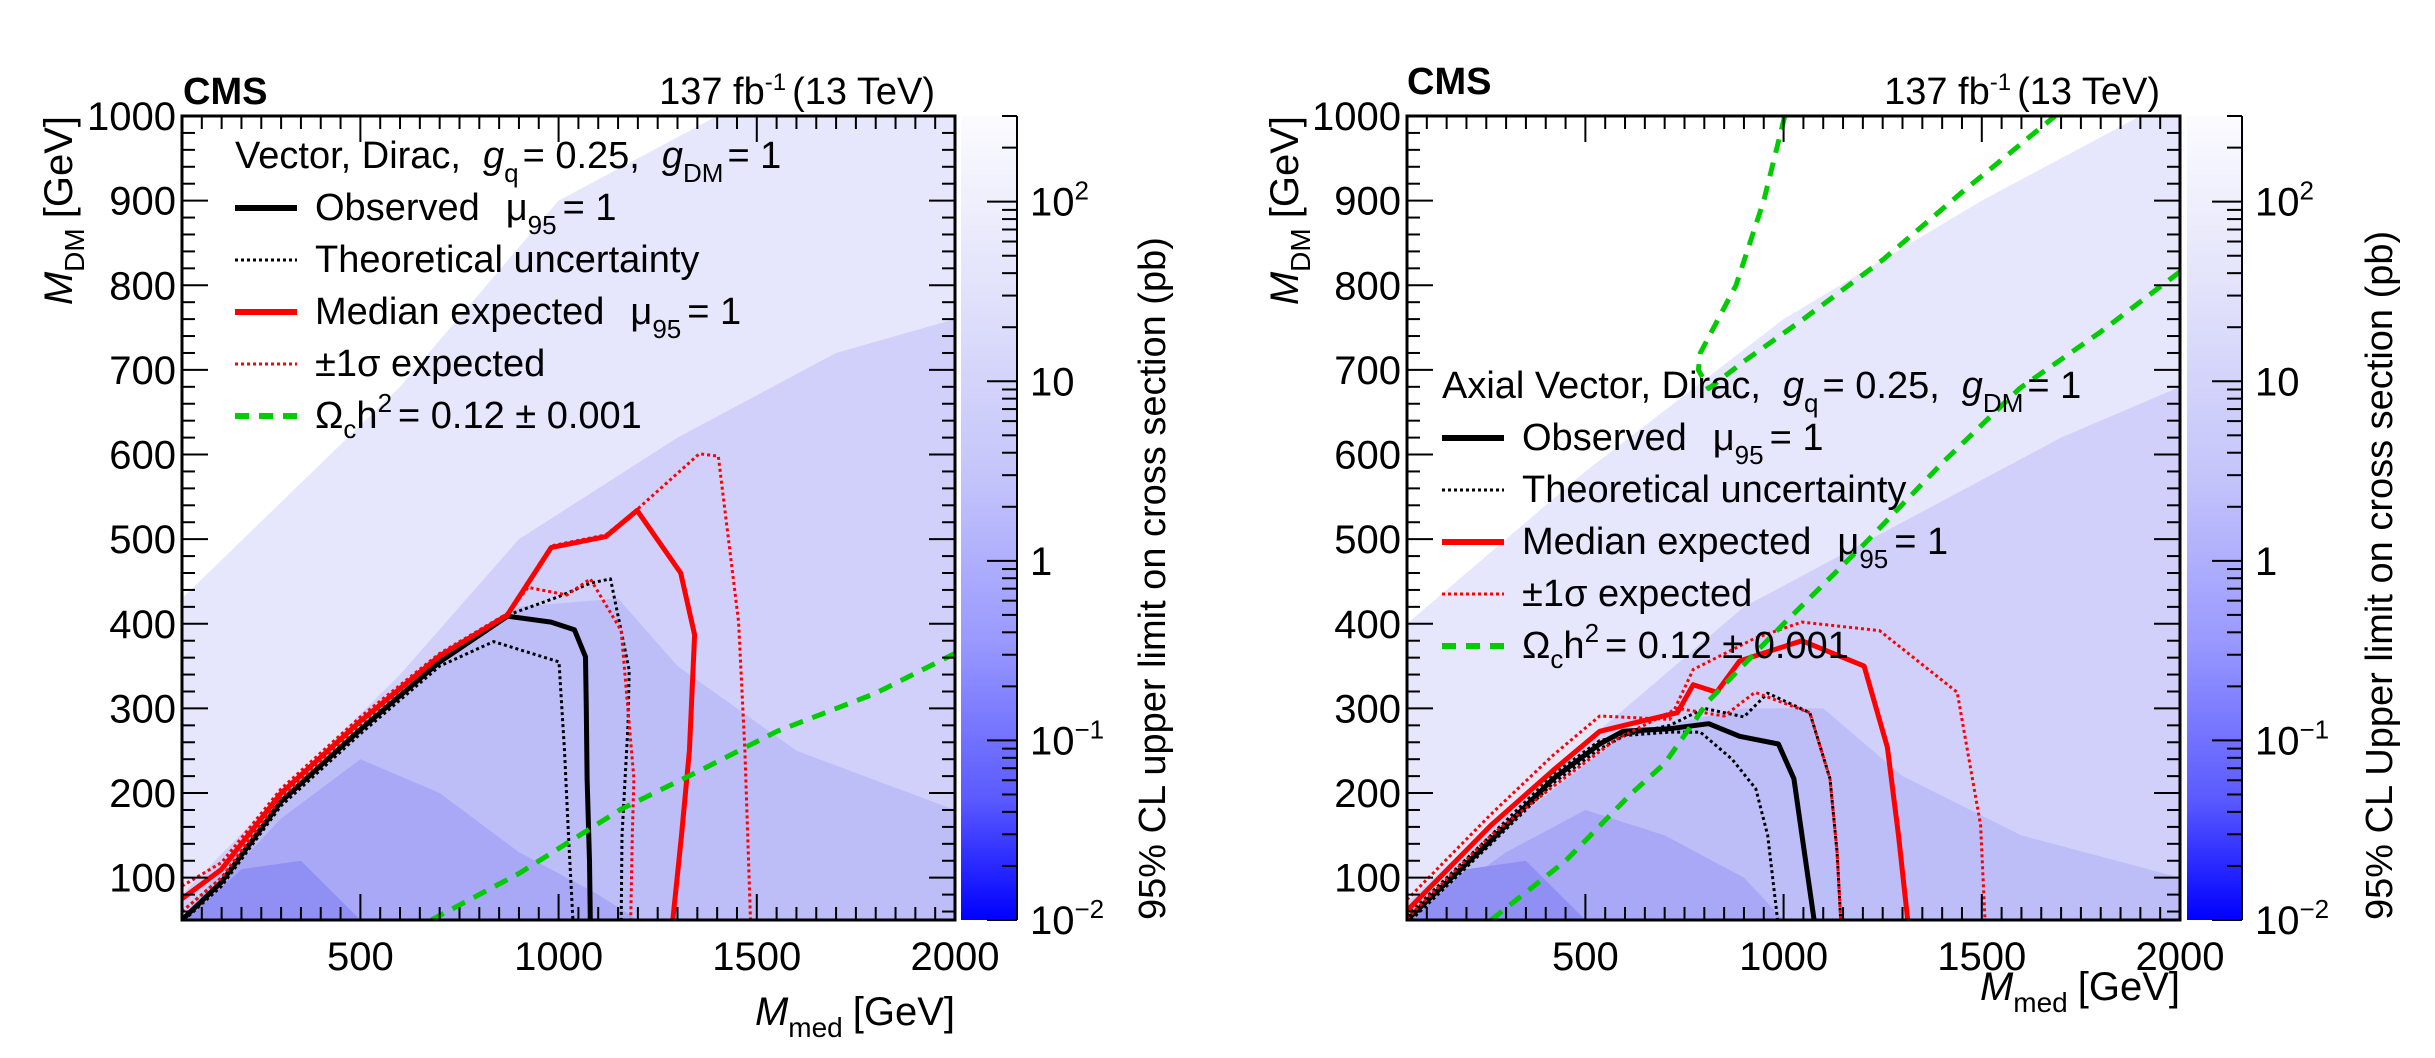 This screenshot has height=1058, width=2435. What do you see at coordinates (692, 785) in the screenshot?
I see `contour-relic-density` at bounding box center [692, 785].